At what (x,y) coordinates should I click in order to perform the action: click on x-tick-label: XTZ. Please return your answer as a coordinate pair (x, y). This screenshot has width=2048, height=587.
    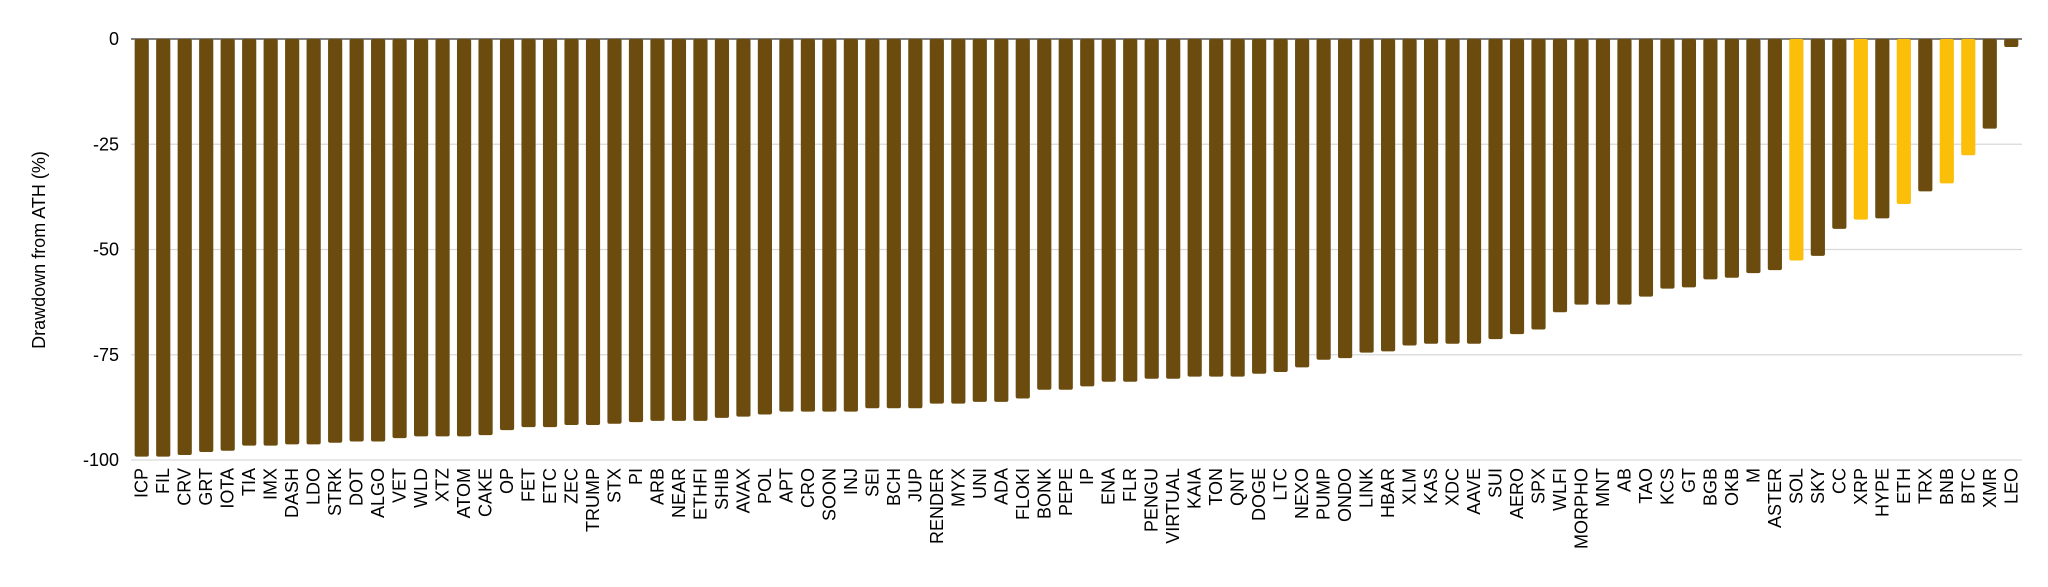
    Looking at the image, I should click on (443, 485).